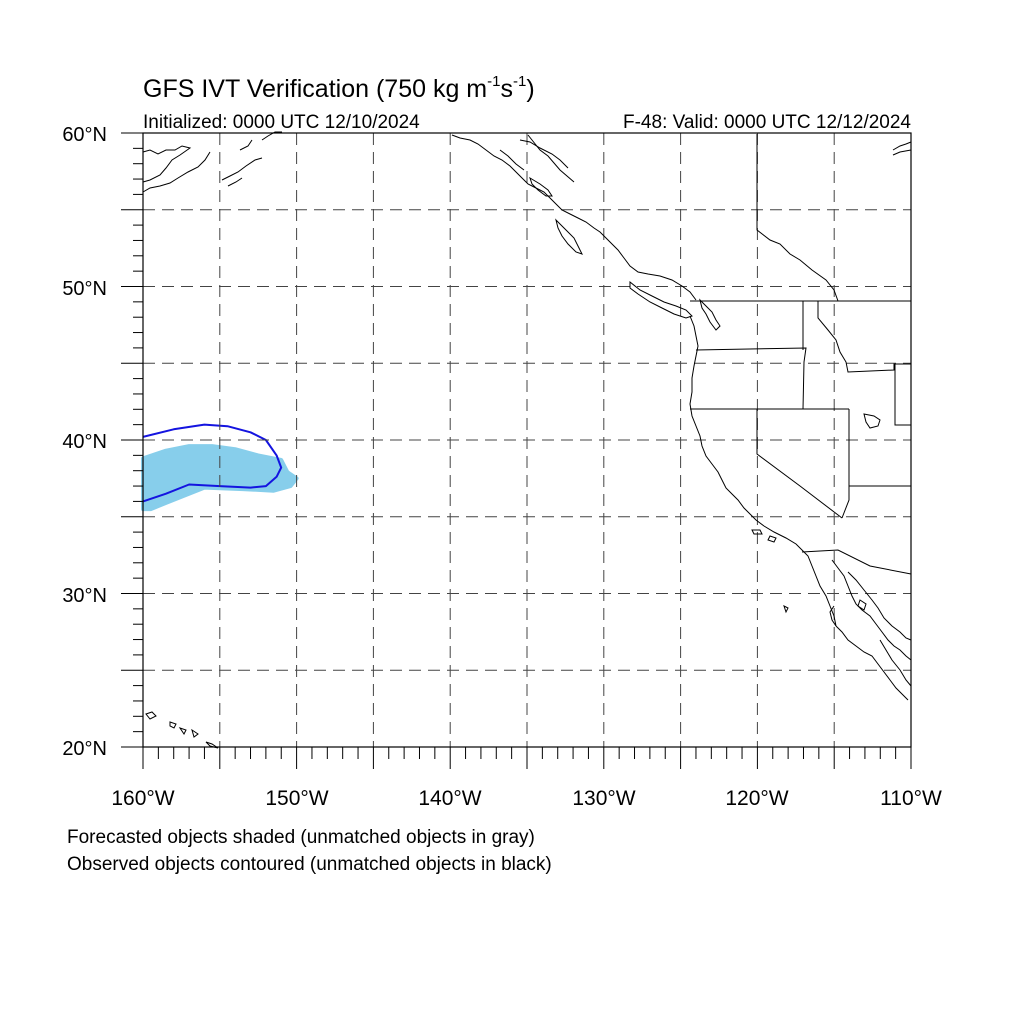 Image resolution: width=1024 pixels, height=1024 pixels. What do you see at coordinates (449, 798) in the screenshot?
I see `lon-label-140w: 140°W` at bounding box center [449, 798].